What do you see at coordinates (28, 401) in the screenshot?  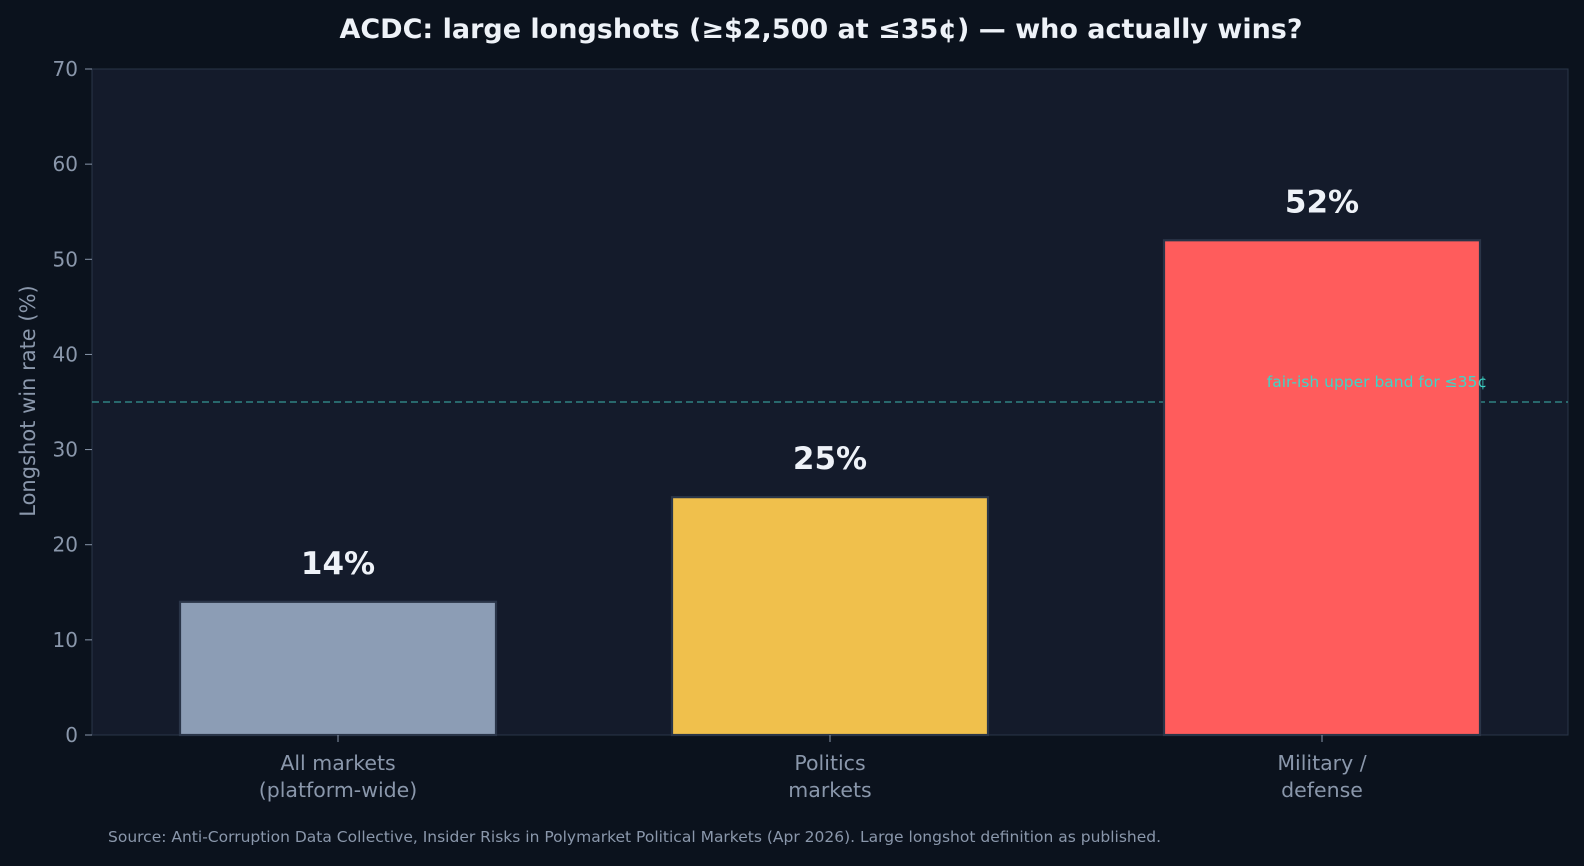 I see `y-axis-label: Longshot win rate (%)` at bounding box center [28, 401].